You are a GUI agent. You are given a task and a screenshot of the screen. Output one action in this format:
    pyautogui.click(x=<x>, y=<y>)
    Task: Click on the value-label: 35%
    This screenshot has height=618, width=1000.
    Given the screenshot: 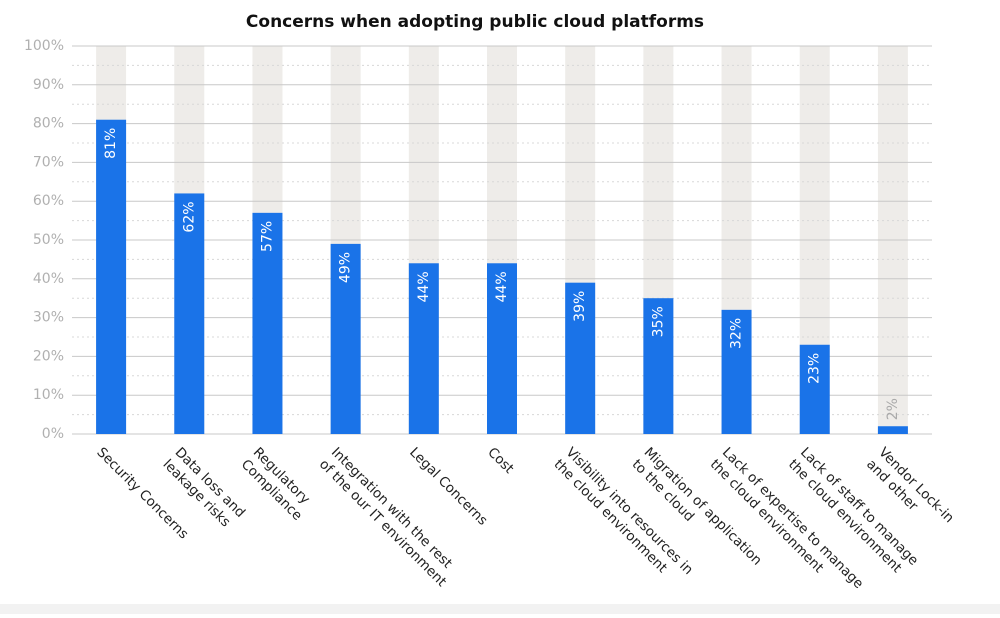 What is the action you would take?
    pyautogui.click(x=658, y=321)
    